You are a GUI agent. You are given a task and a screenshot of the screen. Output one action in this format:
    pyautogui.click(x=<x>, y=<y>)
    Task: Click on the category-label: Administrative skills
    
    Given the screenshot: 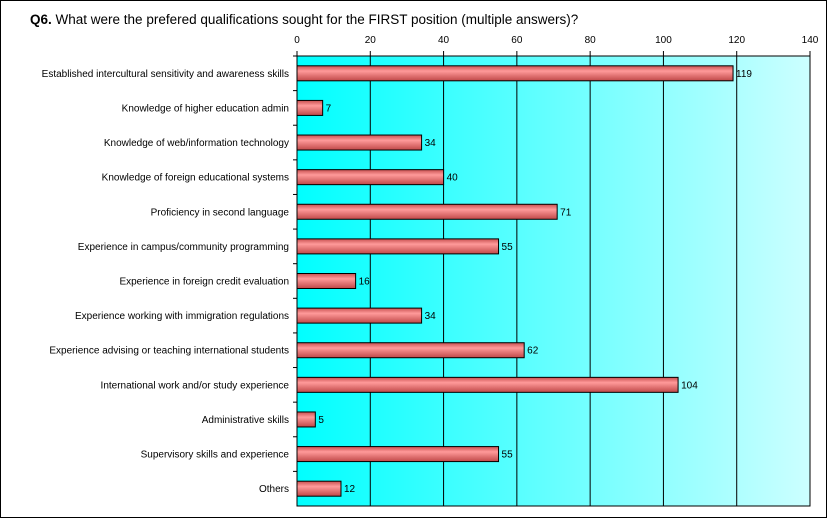 What is the action you would take?
    pyautogui.click(x=245, y=420)
    